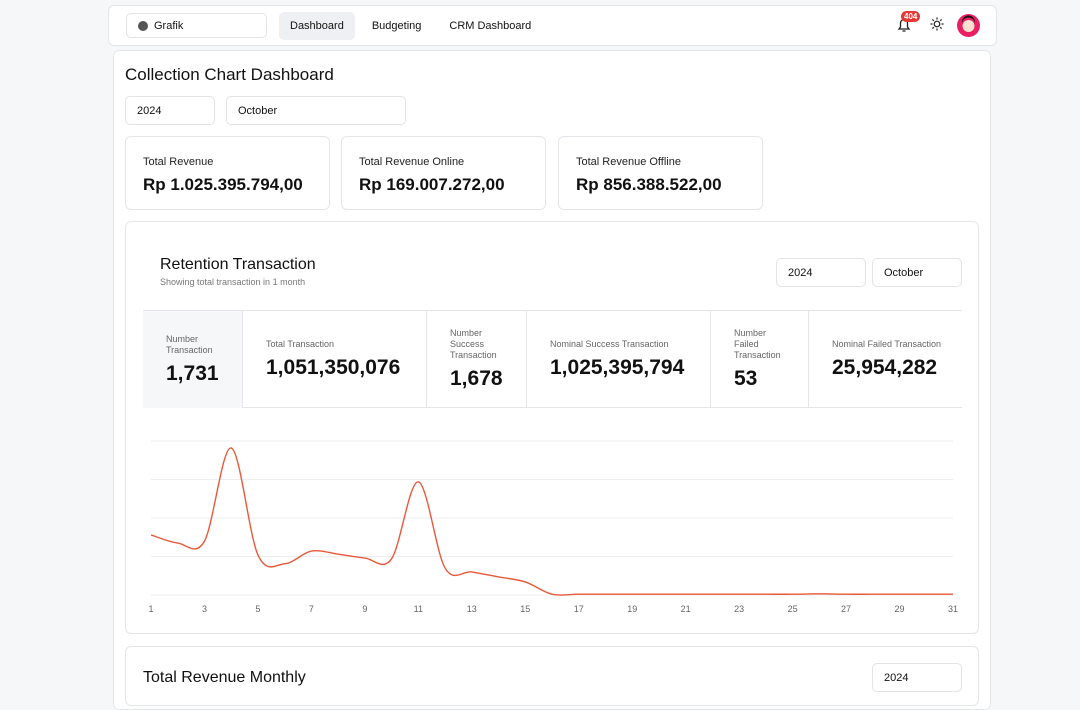 This screenshot has height=710, width=1080. Describe the element at coordinates (887, 344) in the screenshot. I see `stat-label: Nominal Failed Transaction` at that location.